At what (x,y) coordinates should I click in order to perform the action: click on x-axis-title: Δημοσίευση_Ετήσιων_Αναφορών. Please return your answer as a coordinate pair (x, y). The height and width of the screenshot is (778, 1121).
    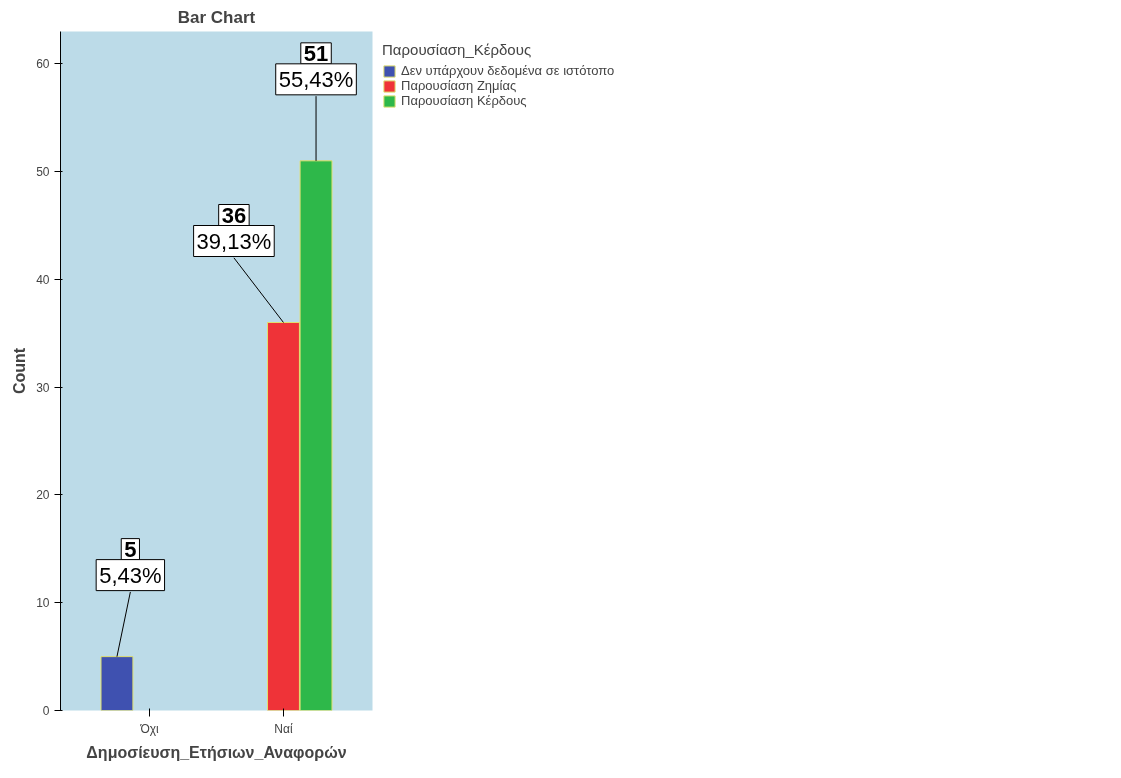
    Looking at the image, I should click on (216, 752).